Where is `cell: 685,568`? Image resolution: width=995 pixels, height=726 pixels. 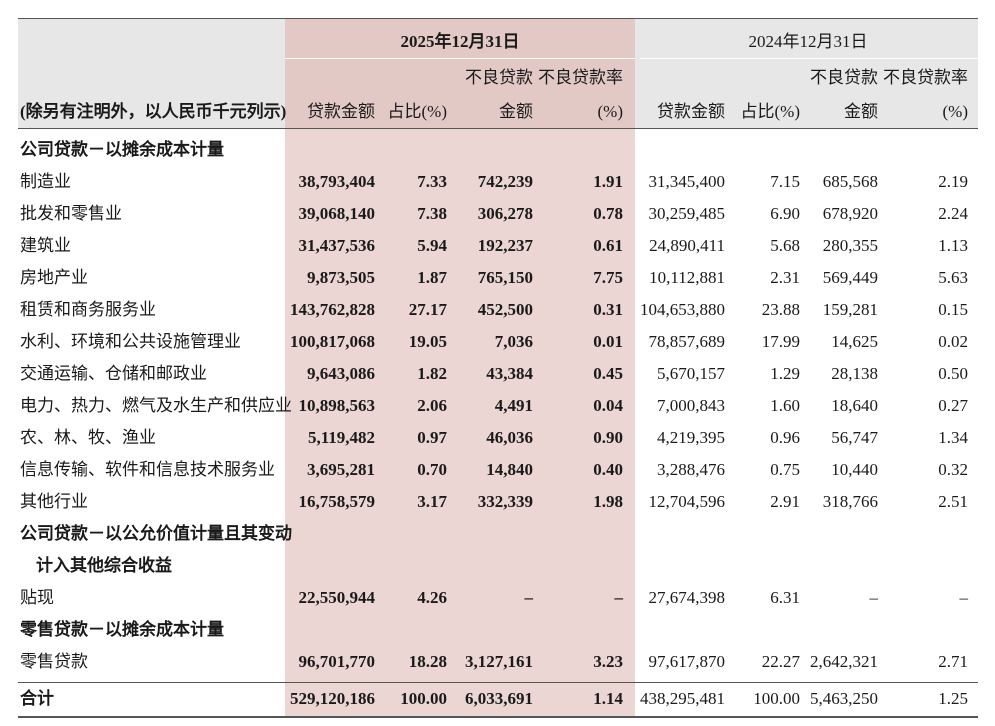 cell: 685,568 is located at coordinates (850, 181).